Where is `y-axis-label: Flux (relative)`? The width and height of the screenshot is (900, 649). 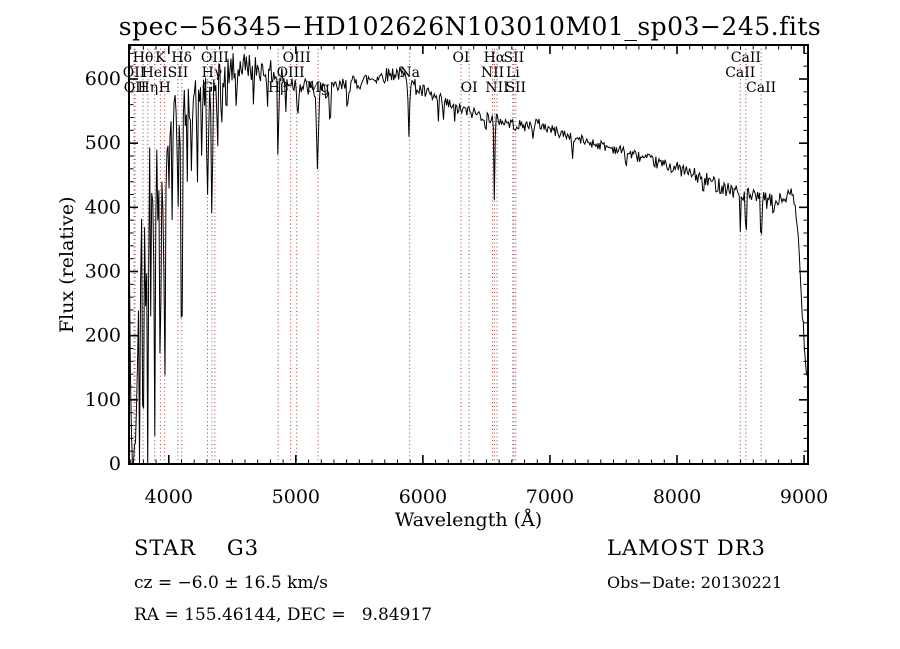
y-axis-label: Flux (relative) is located at coordinates (67, 265).